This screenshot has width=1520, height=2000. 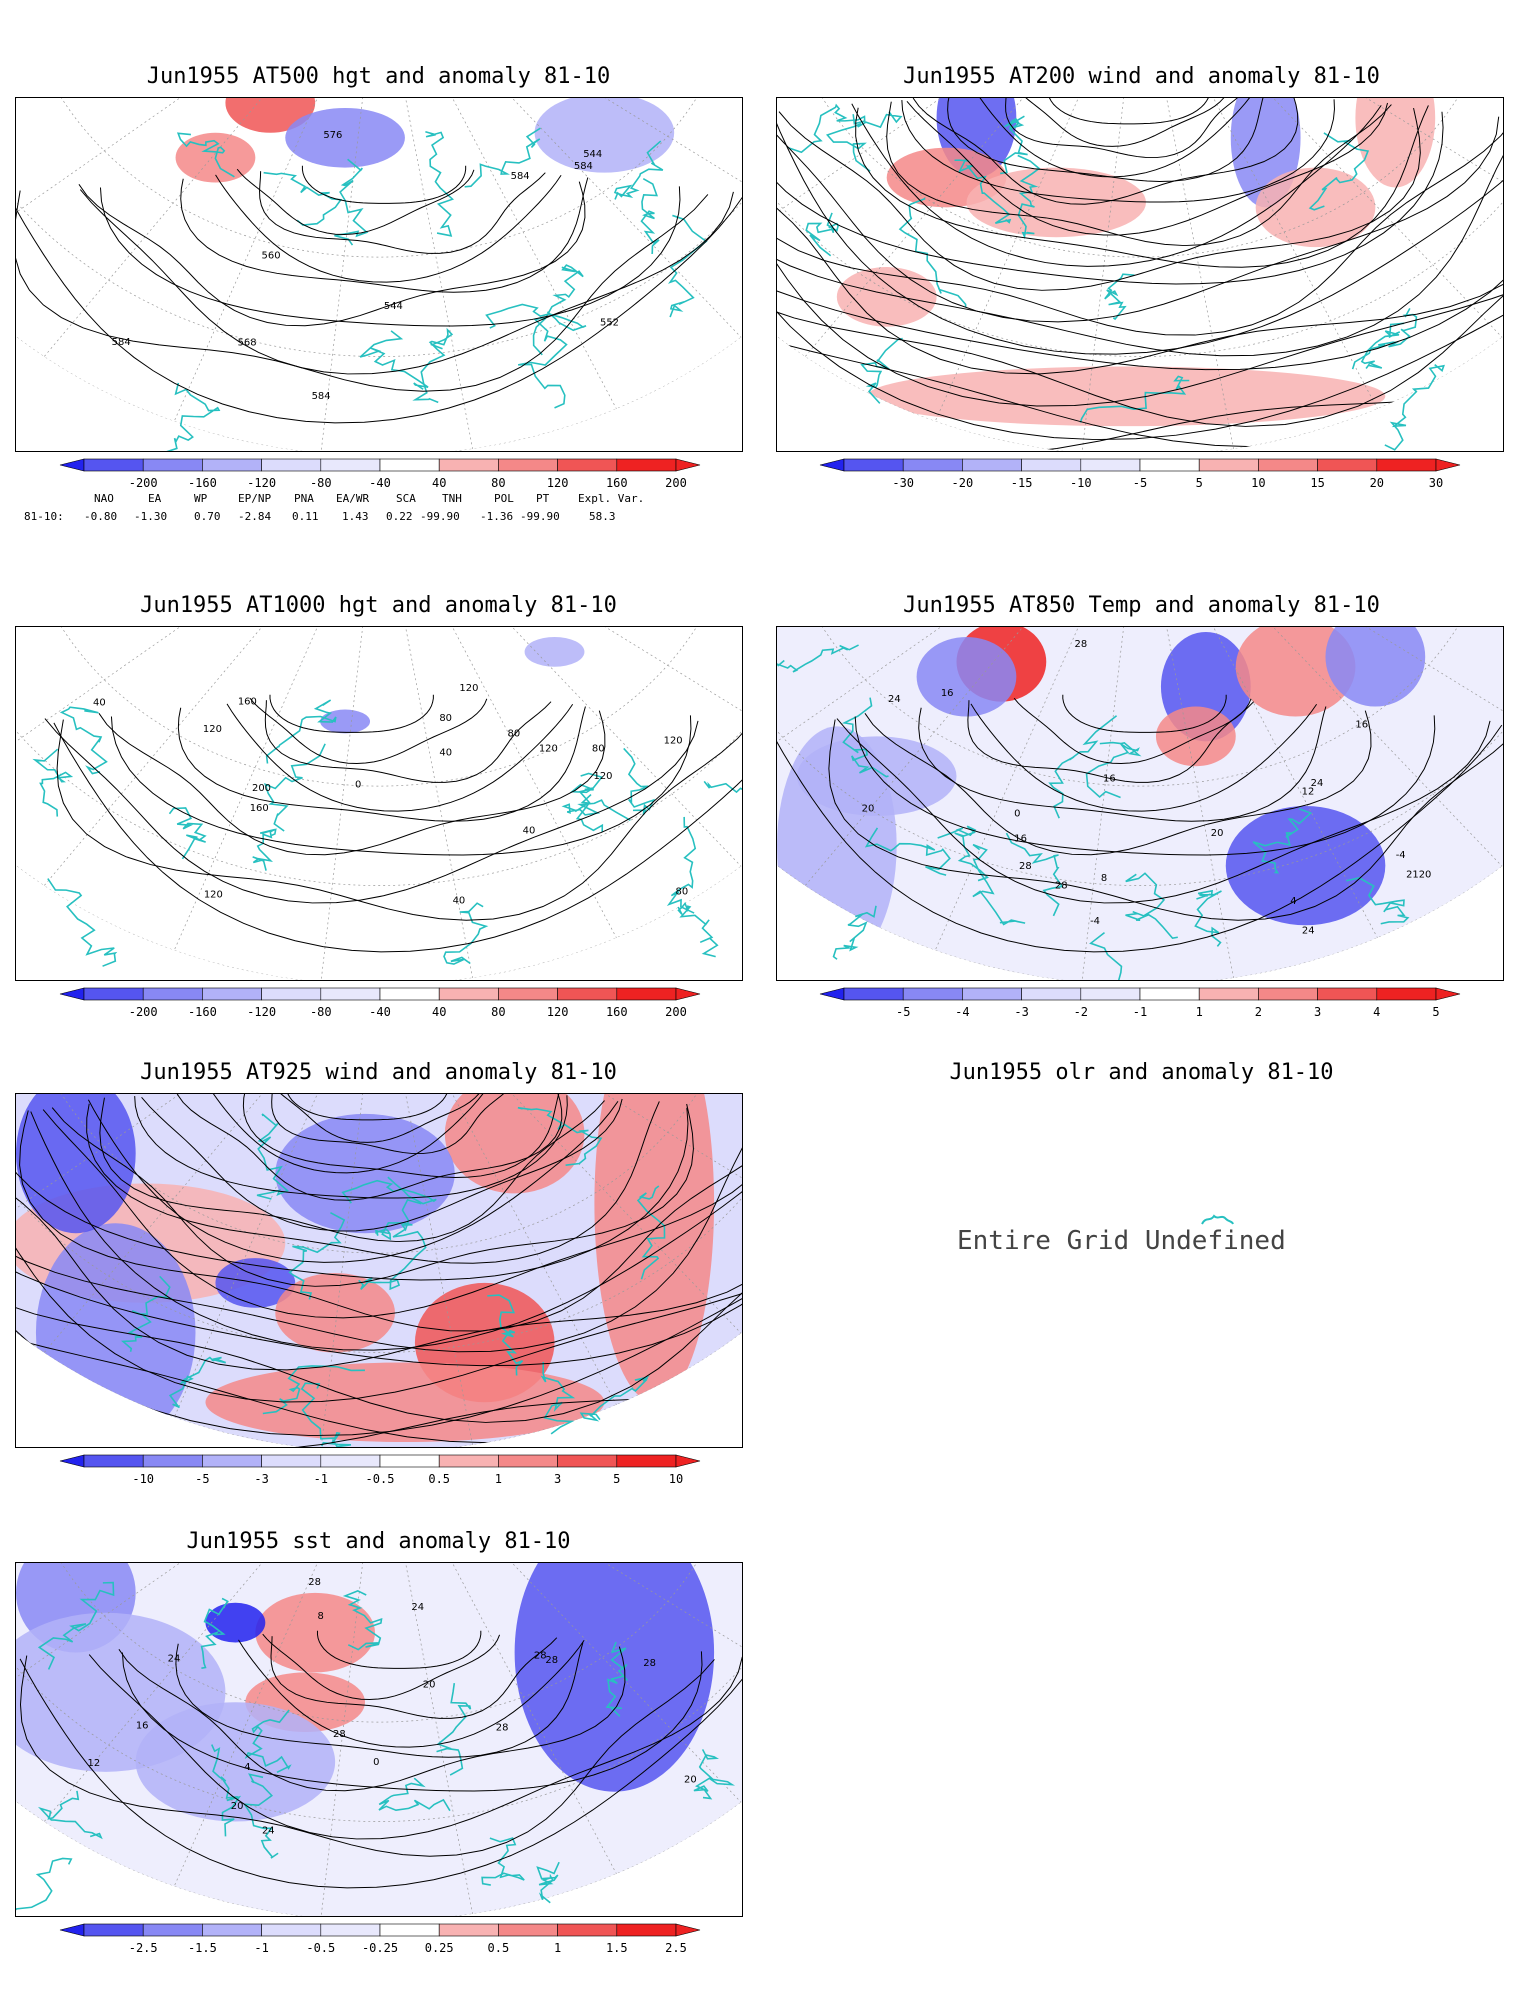 I want to click on tele-header: Expl. Var., so click(x=611, y=498).